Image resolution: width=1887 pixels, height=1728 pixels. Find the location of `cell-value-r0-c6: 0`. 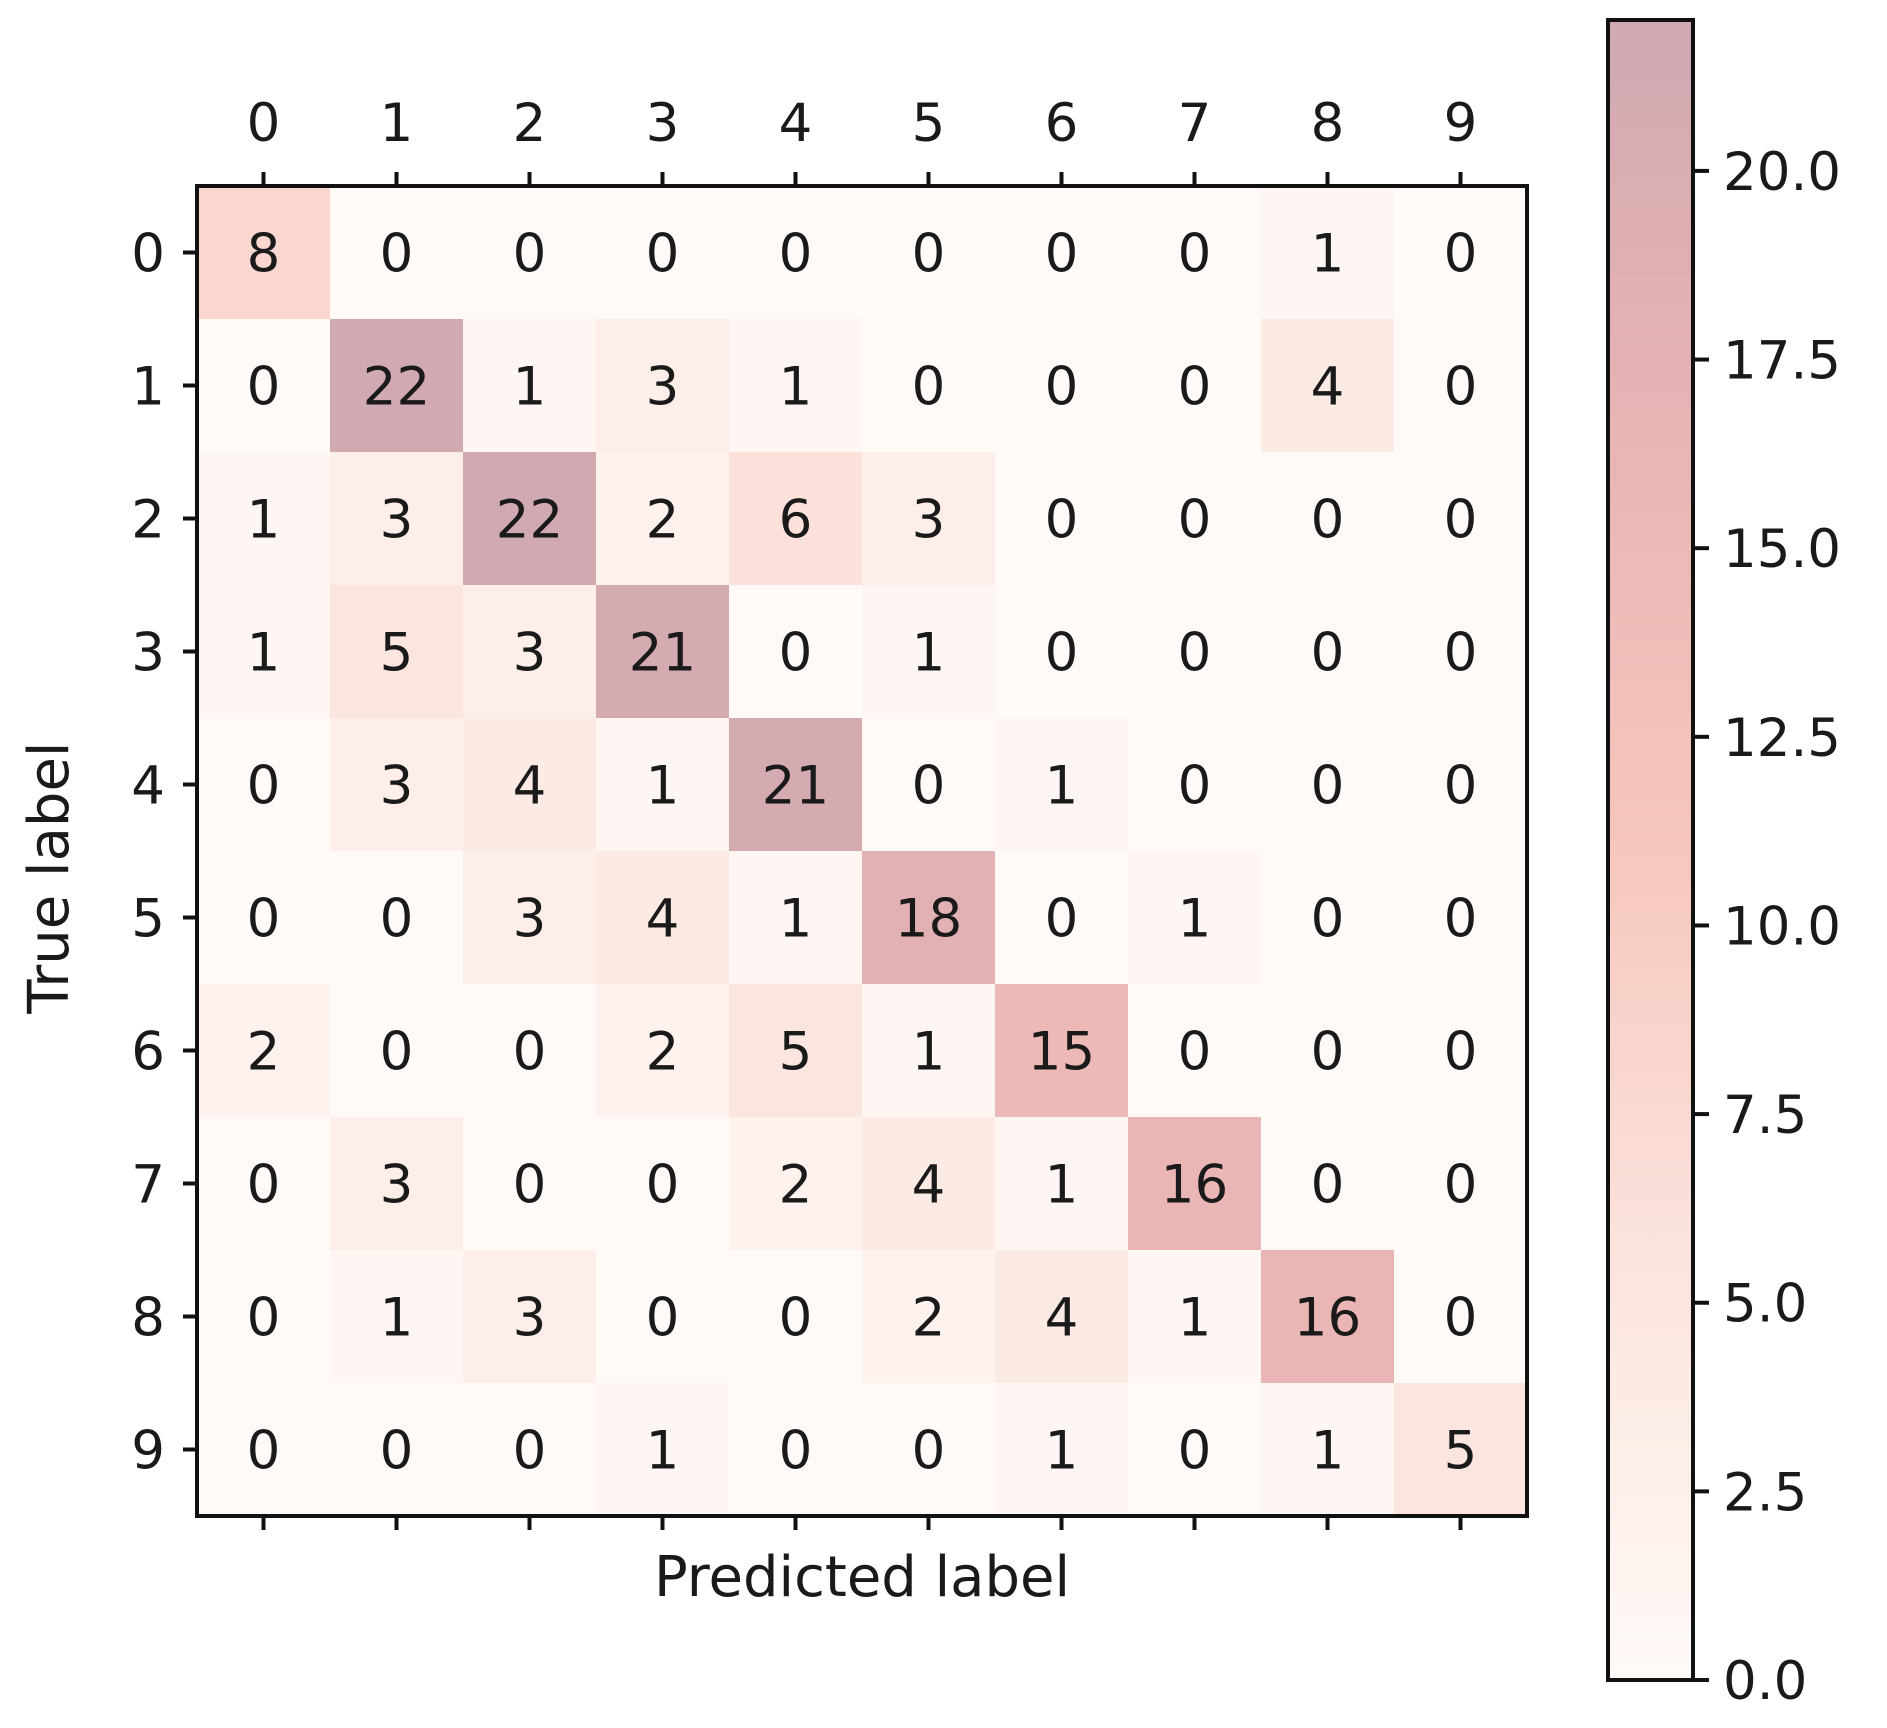

cell-value-r0-c6: 0 is located at coordinates (1062, 254).